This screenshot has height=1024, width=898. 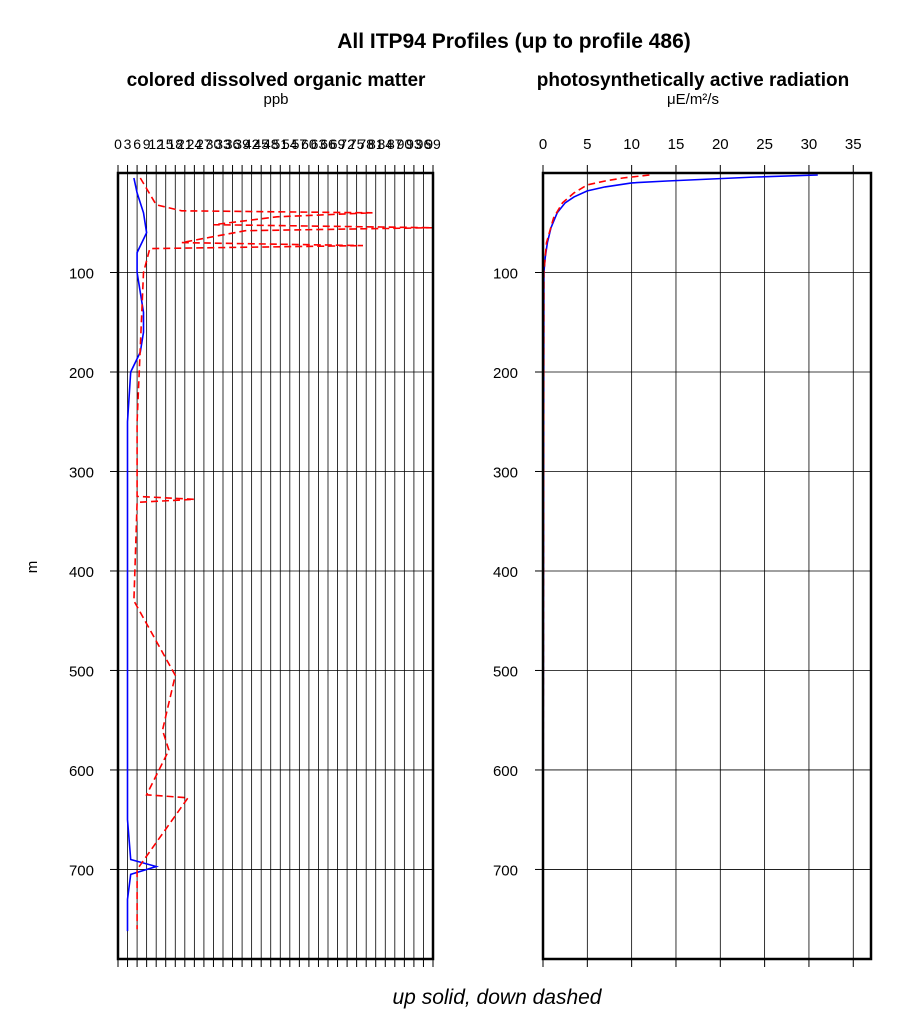 I want to click on p0-xtick-label-3: 3, so click(x=128, y=144).